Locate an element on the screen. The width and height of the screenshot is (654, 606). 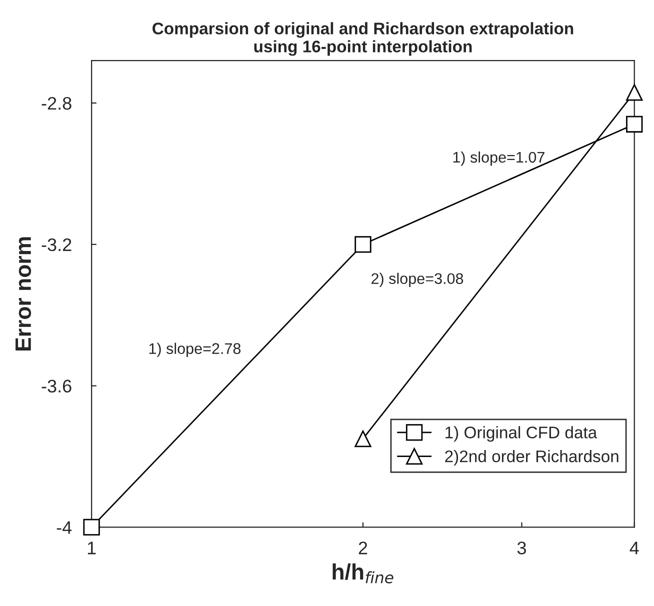
x-axis-title: h/h$_{fine}$ is located at coordinates (363, 573).